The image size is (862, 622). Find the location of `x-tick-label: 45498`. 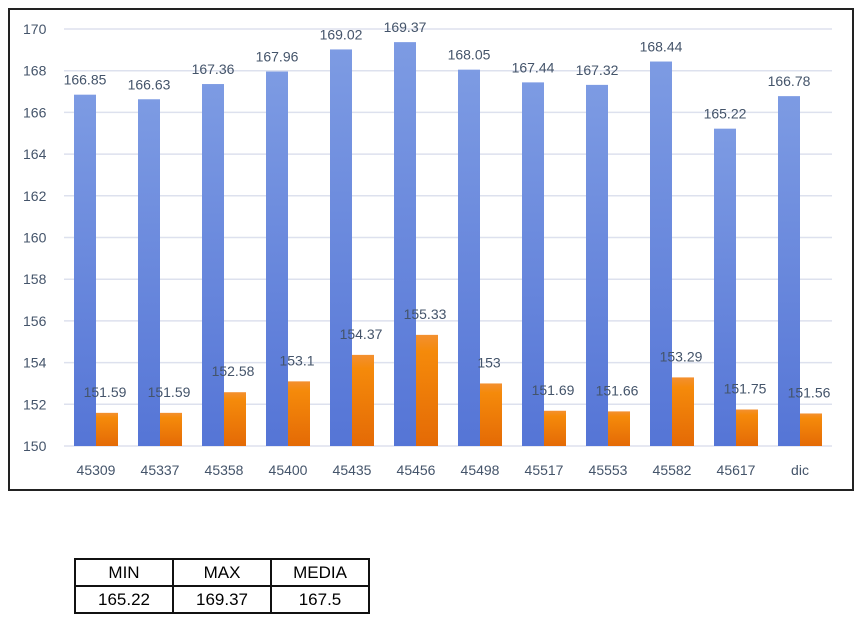

x-tick-label: 45498 is located at coordinates (480, 470).